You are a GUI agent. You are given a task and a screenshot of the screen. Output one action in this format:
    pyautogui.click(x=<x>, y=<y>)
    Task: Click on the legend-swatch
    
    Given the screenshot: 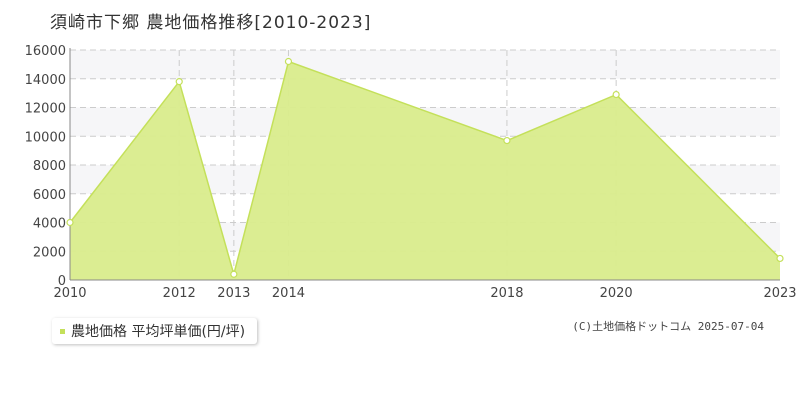 What is the action you would take?
    pyautogui.click(x=62, y=331)
    